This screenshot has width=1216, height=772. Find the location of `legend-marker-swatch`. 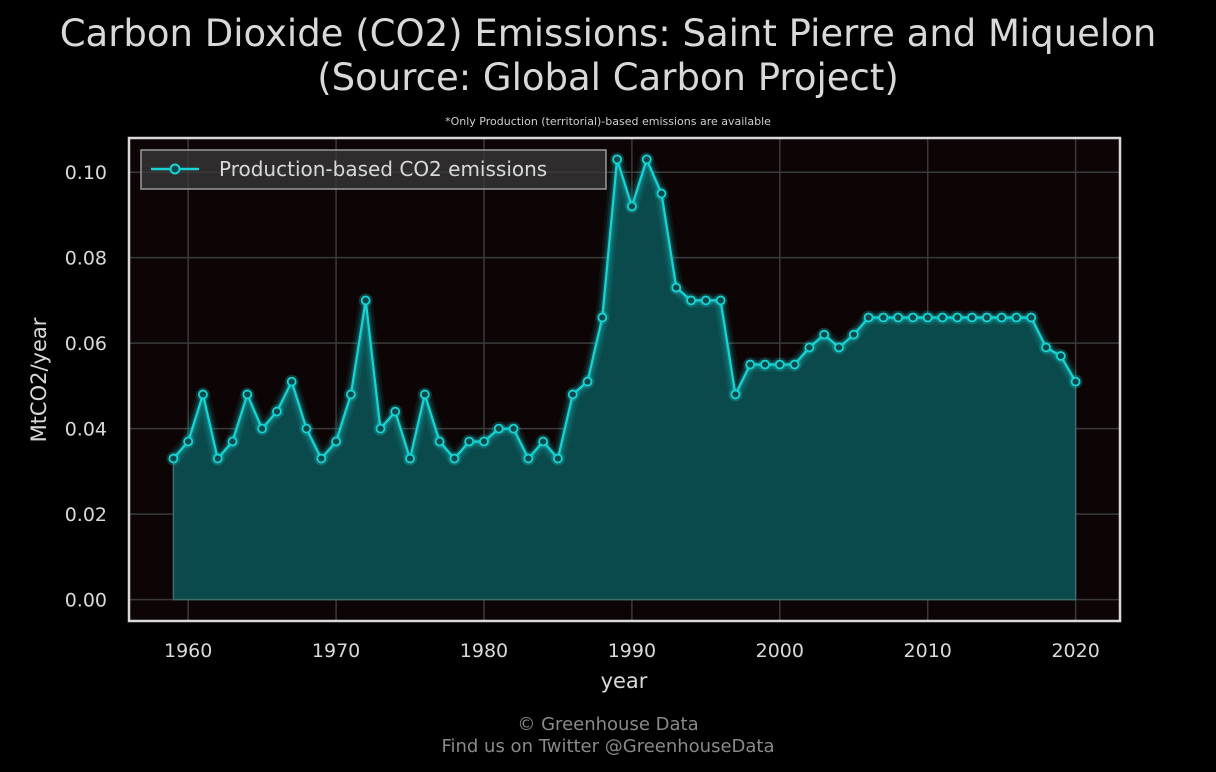

legend-marker-swatch is located at coordinates (175, 169).